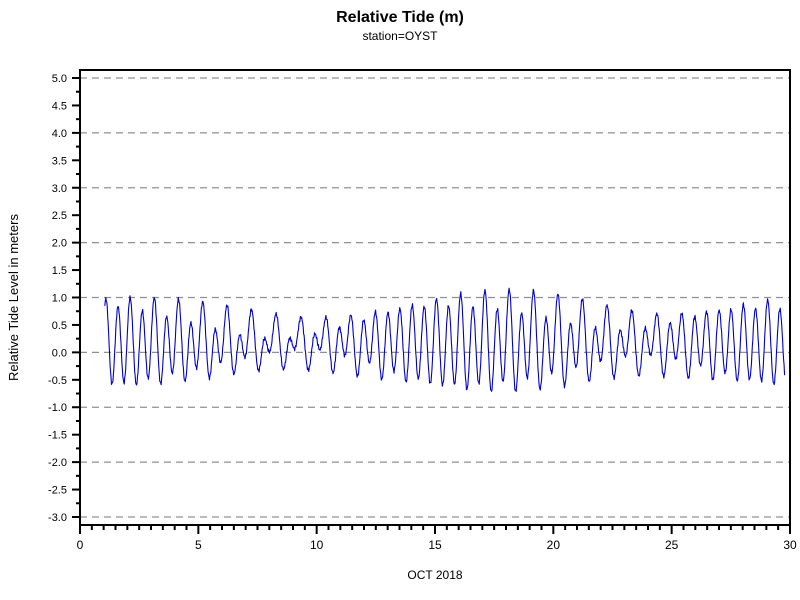 Image resolution: width=800 pixels, height=600 pixels. Describe the element at coordinates (57, 436) in the screenshot. I see `y-tick-label: -1.5` at that location.